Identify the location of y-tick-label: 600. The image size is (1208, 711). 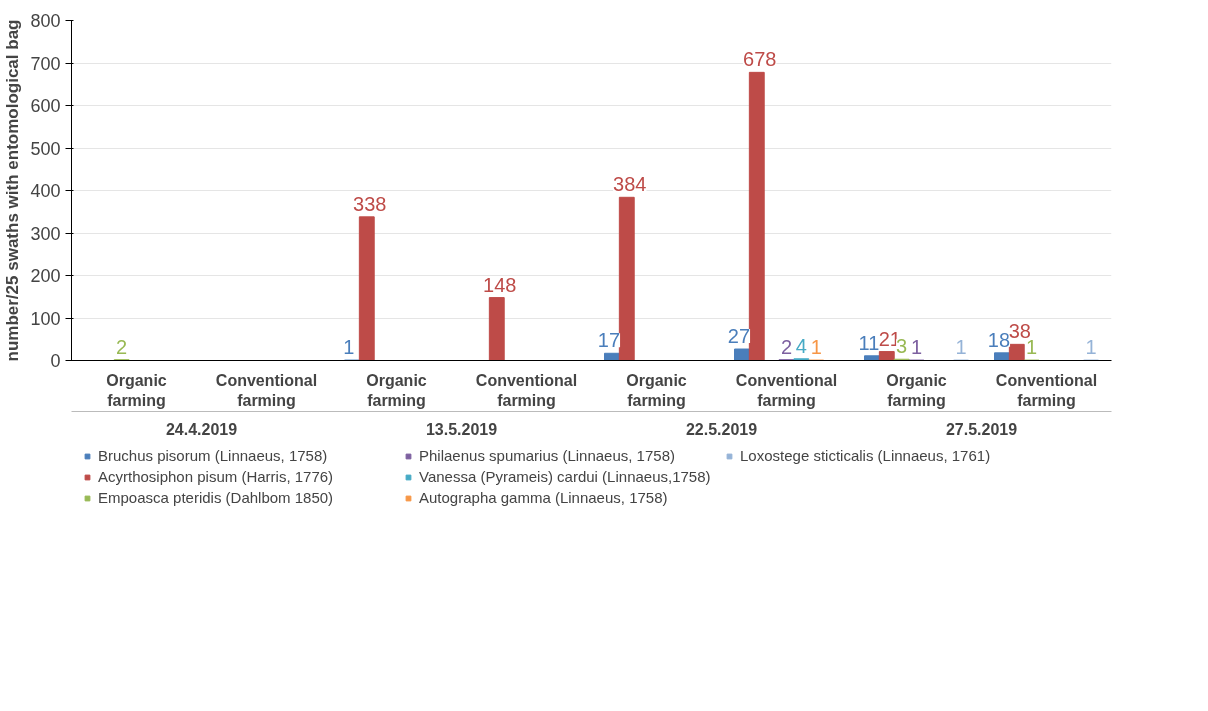
(45, 106).